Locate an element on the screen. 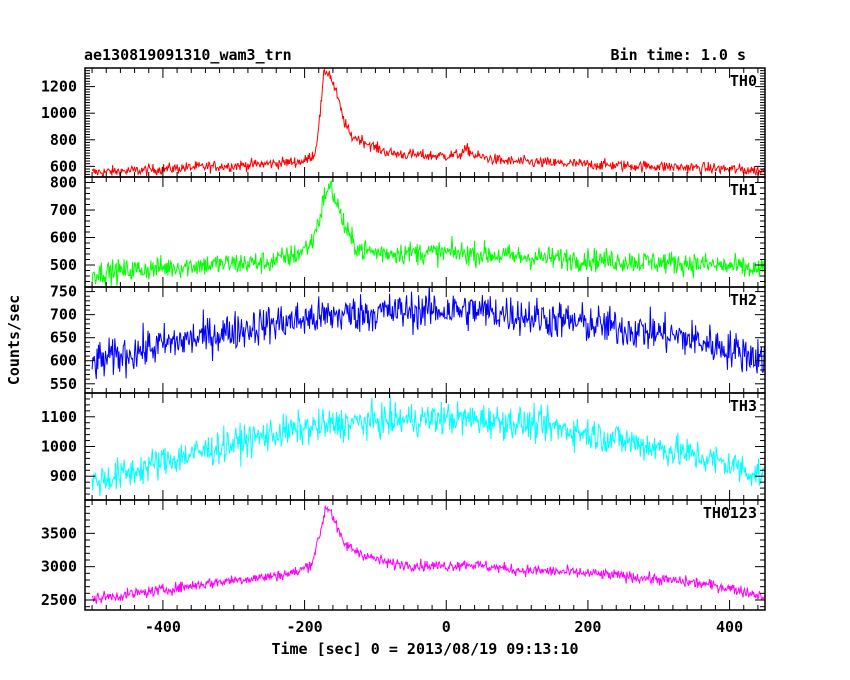 Image resolution: width=850 pixels, height=680 pixels. y-tick-label: 650 is located at coordinates (63, 338).